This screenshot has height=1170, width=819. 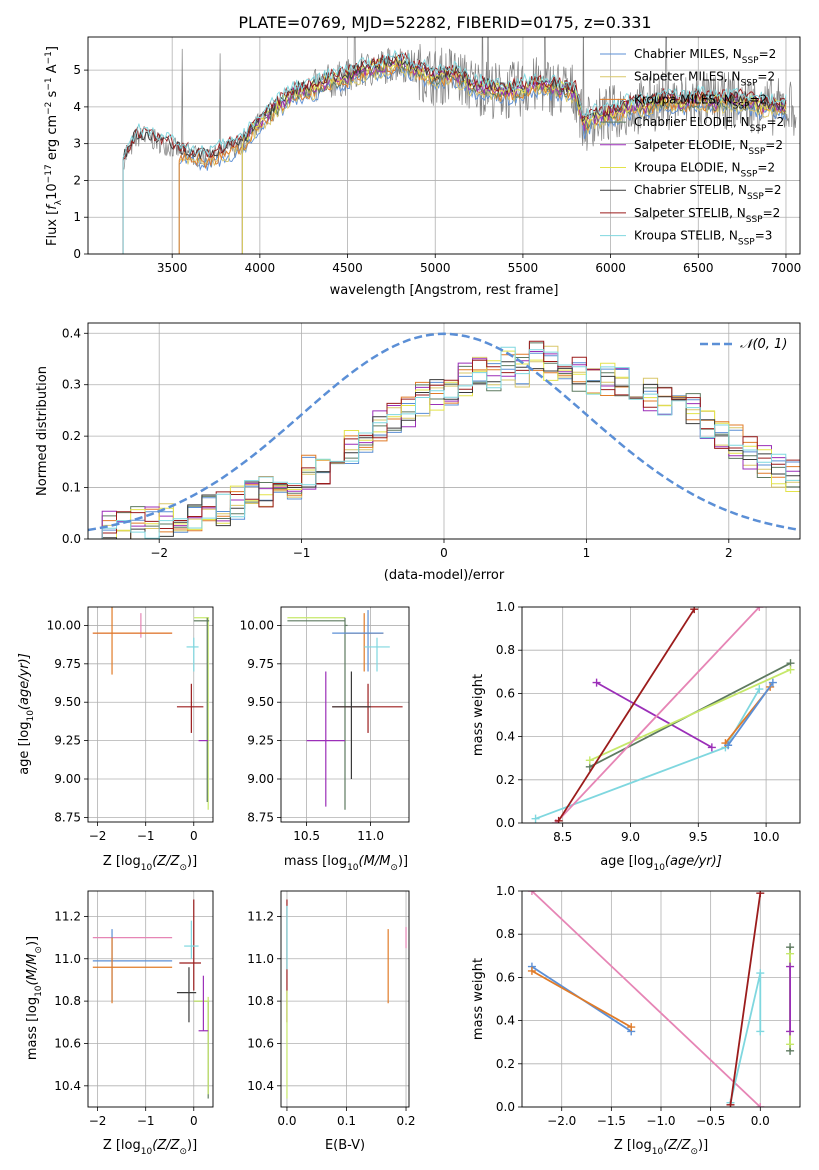 I want to click on y-axis-label: mass weight, so click(x=478, y=715).